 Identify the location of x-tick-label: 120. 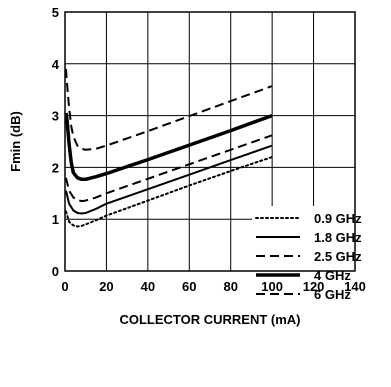
(314, 286).